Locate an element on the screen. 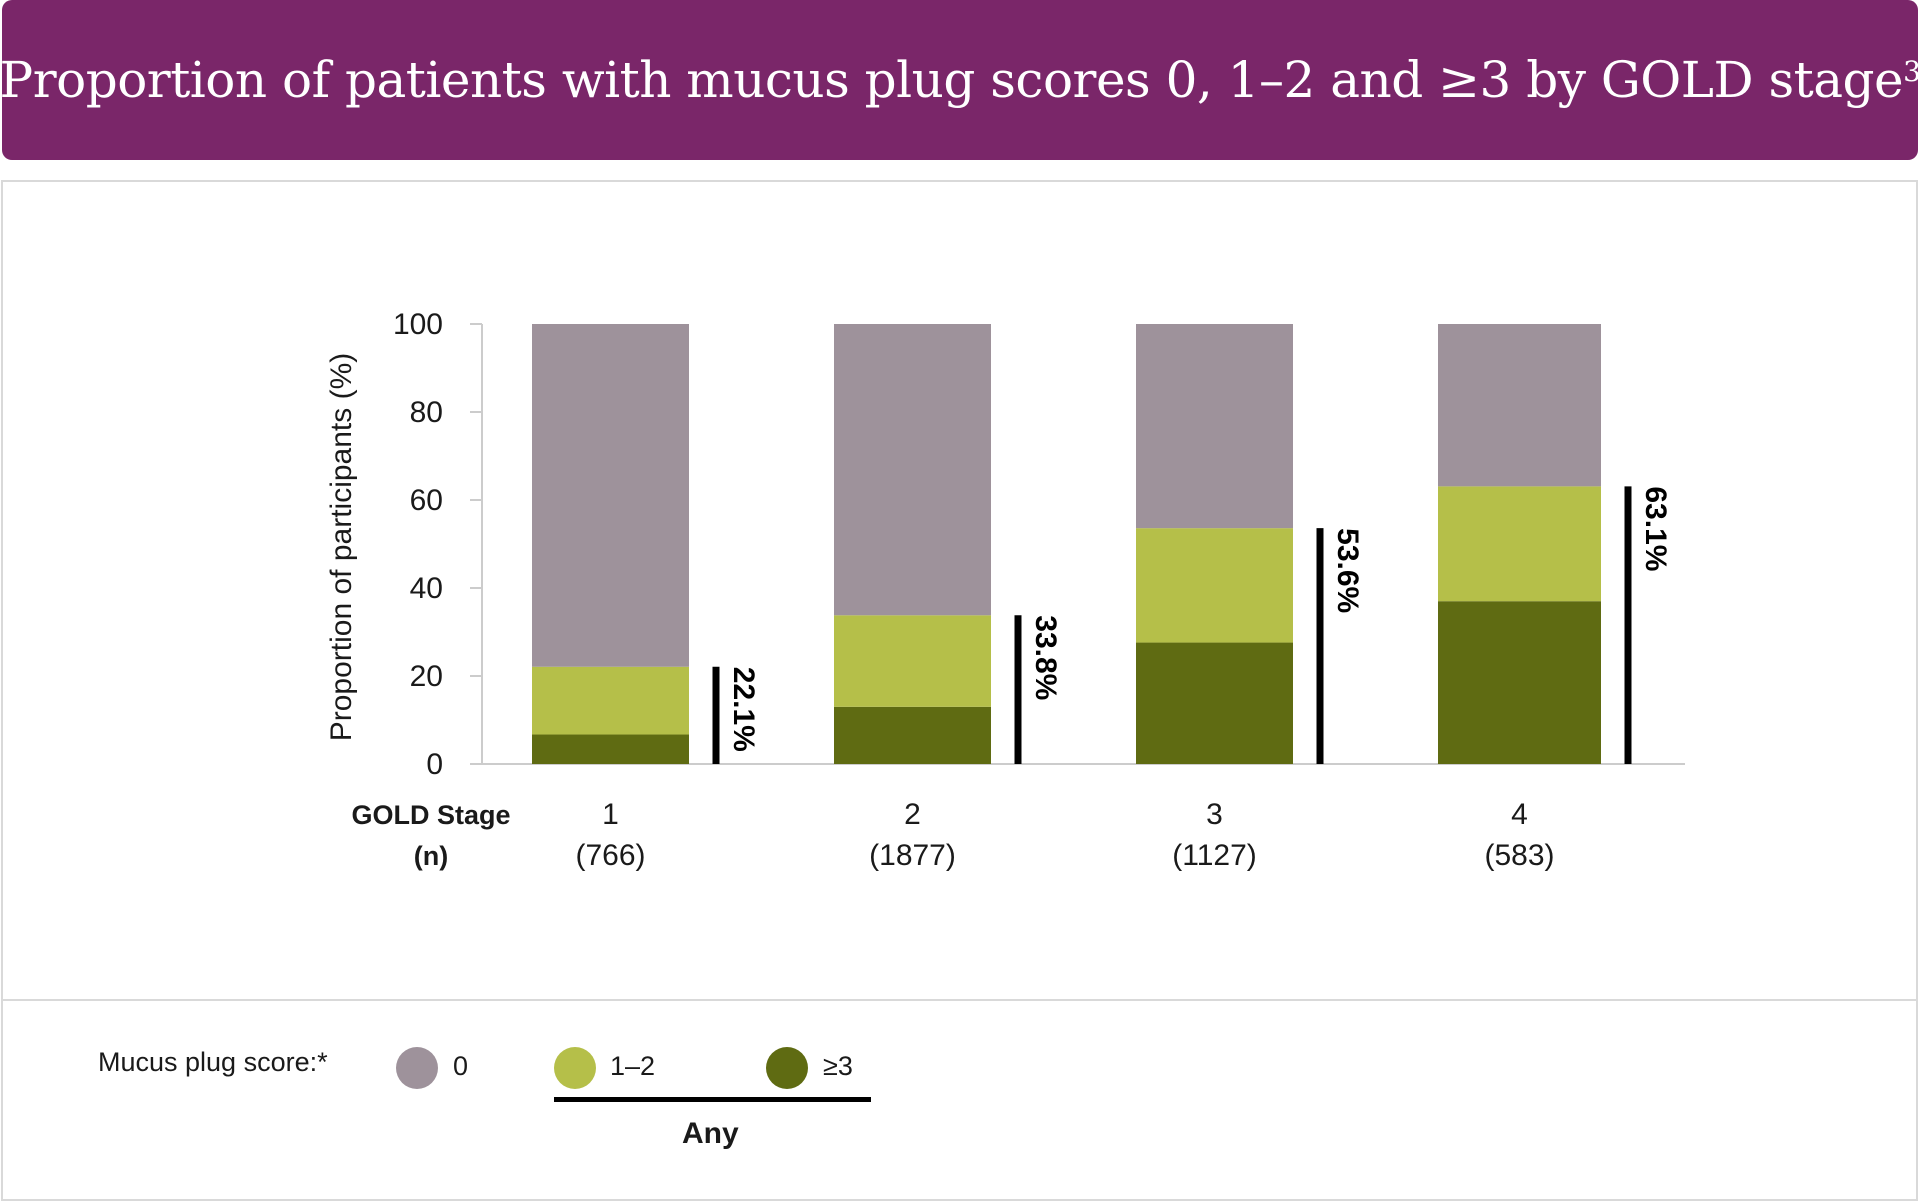  any-value-label-2: 33.8% is located at coordinates (1045, 657).